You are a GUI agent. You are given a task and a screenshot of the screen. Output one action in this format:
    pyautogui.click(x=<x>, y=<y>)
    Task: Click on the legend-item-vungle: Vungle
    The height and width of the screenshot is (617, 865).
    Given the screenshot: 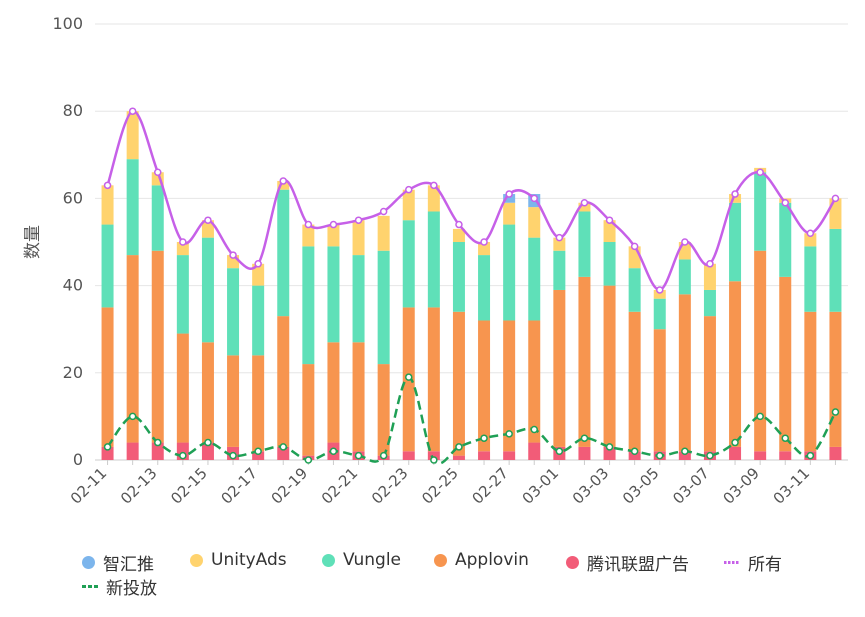 What is the action you would take?
    pyautogui.click(x=361, y=560)
    